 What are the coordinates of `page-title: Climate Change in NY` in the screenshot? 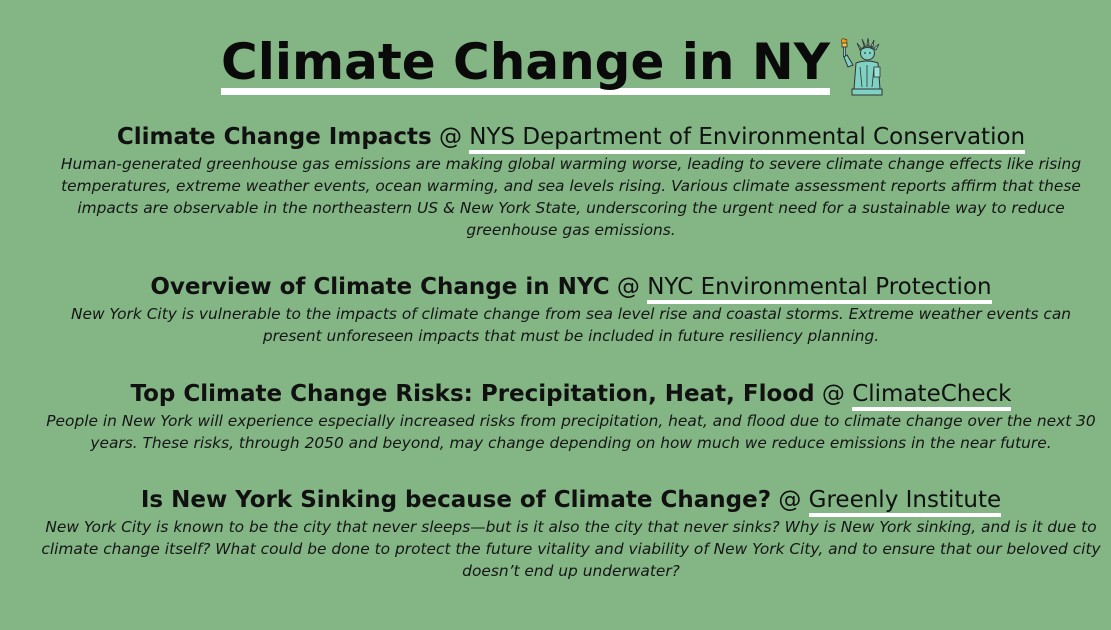 It's located at (555, 64).